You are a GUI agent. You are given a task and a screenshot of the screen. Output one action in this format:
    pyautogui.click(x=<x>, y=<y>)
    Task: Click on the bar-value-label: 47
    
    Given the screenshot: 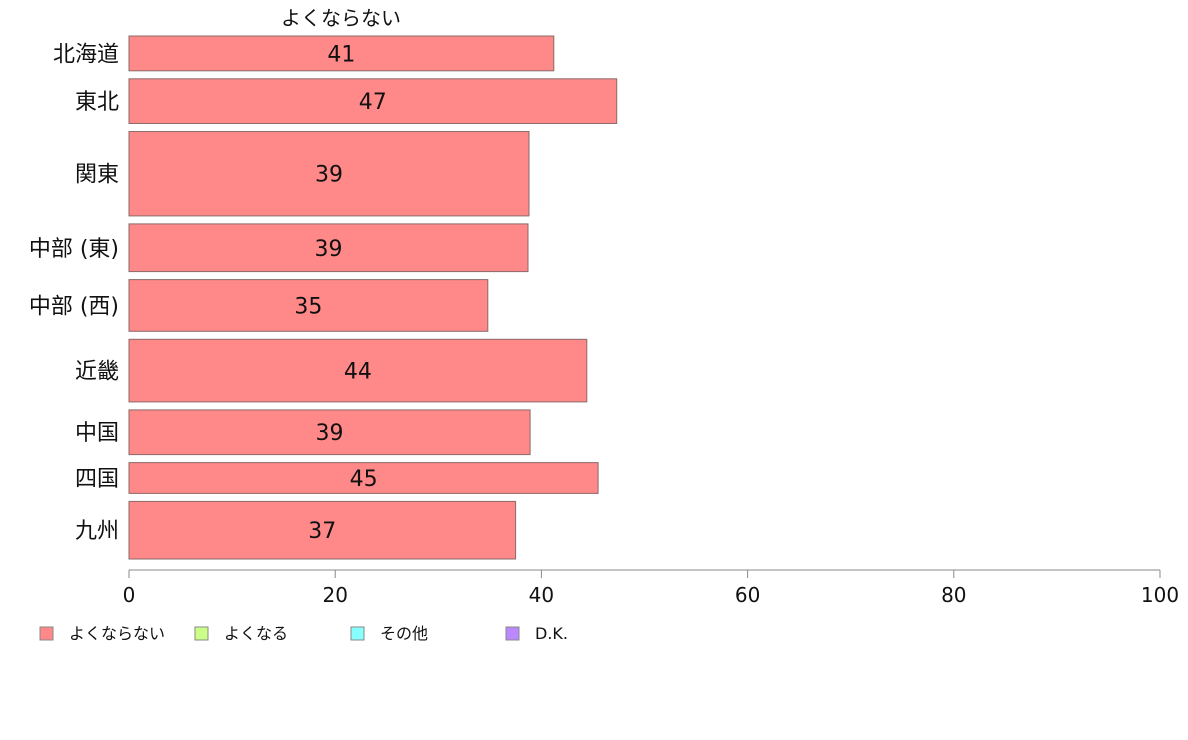 What is the action you would take?
    pyautogui.click(x=373, y=102)
    